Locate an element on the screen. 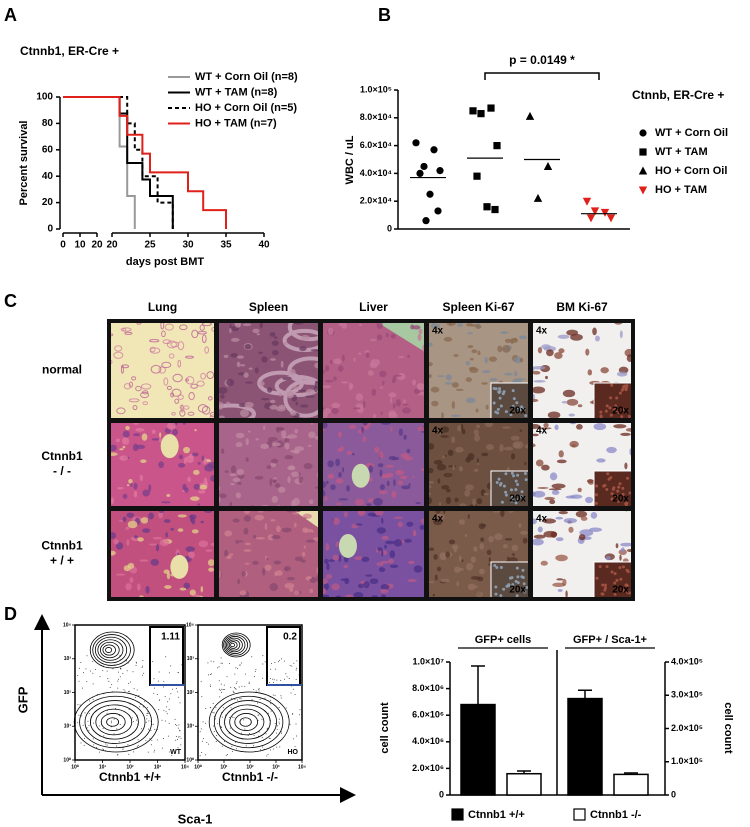  flow-x-tick-label: 10³ is located at coordinates (276, 767).